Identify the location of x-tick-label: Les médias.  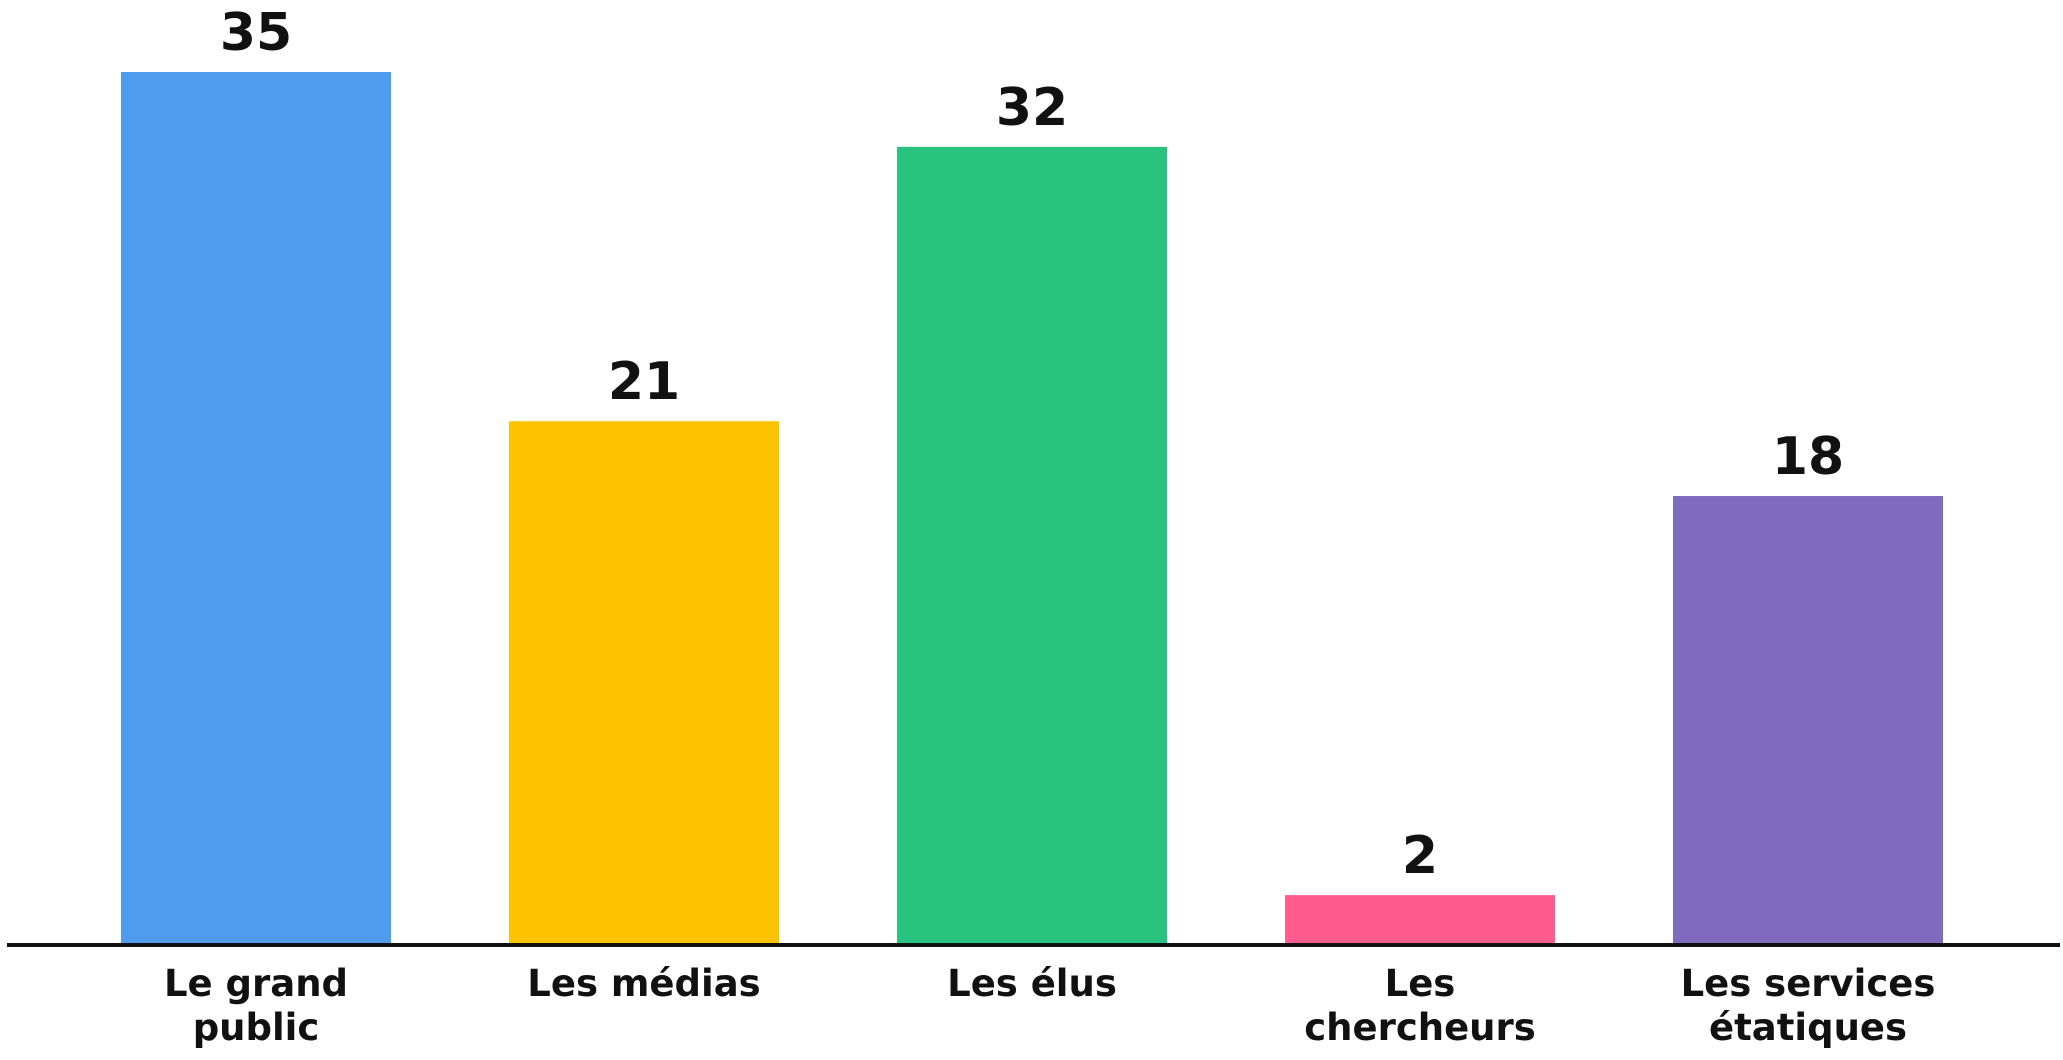
(644, 983).